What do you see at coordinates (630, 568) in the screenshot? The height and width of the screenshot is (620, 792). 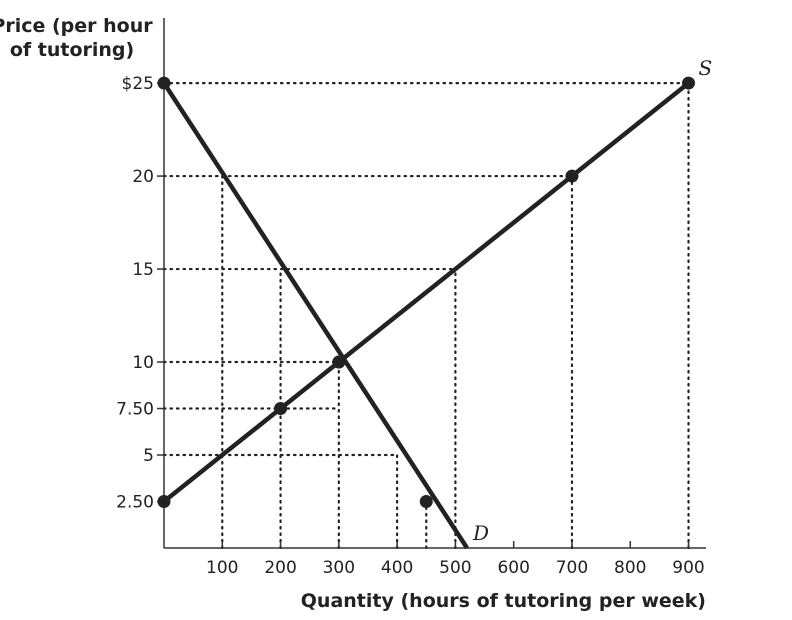 I see `x-tick-label-7: 800` at bounding box center [630, 568].